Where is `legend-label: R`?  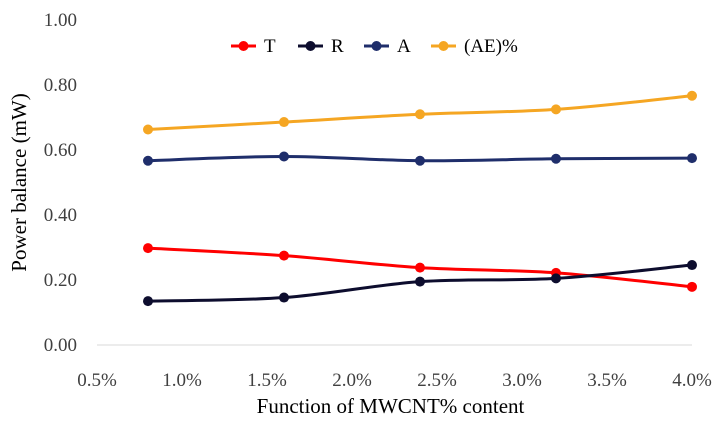
legend-label: R is located at coordinates (337, 46).